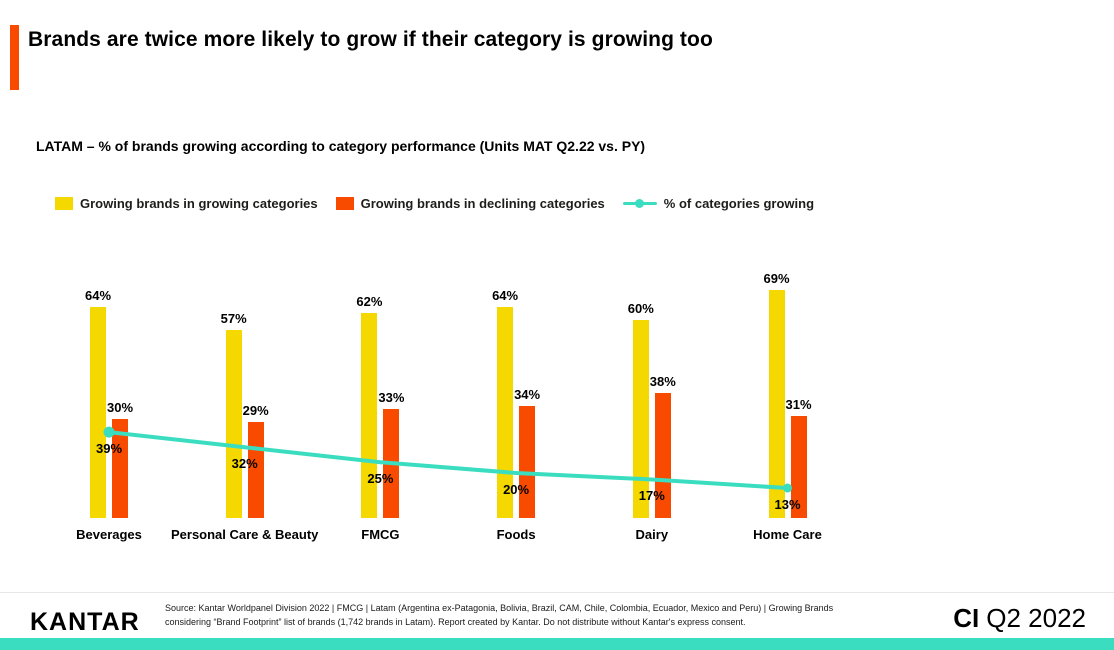  I want to click on bar-value-label: 62%, so click(369, 302).